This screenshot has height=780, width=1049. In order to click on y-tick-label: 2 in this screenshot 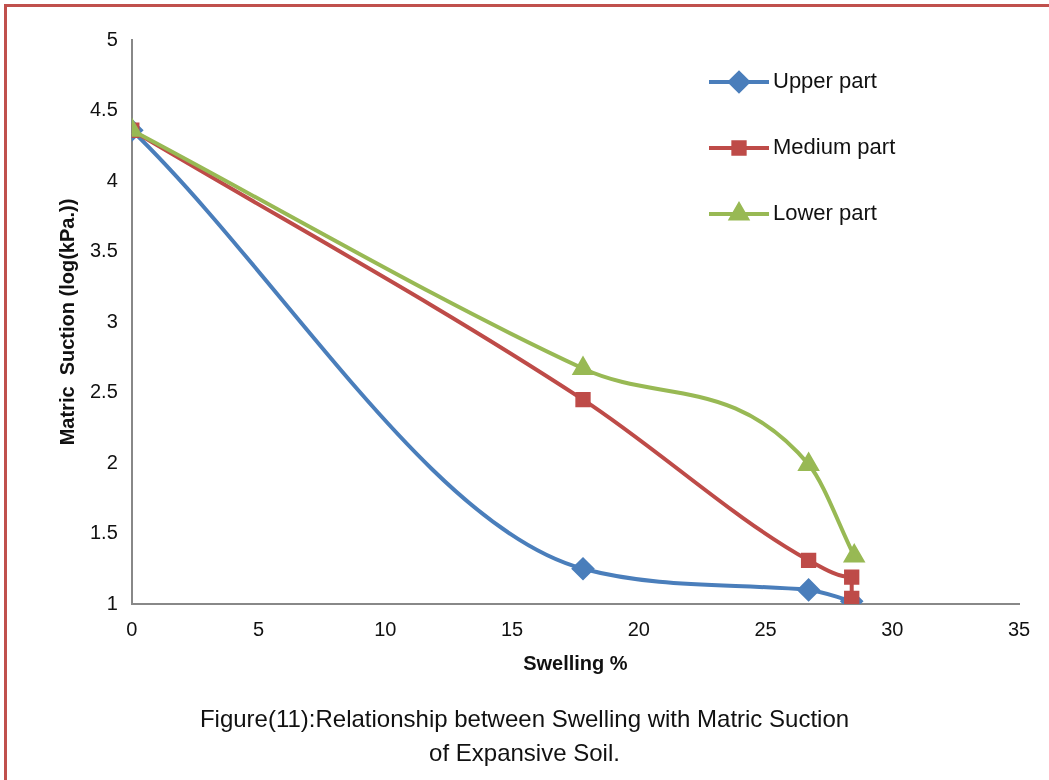, I will do `click(112, 461)`.